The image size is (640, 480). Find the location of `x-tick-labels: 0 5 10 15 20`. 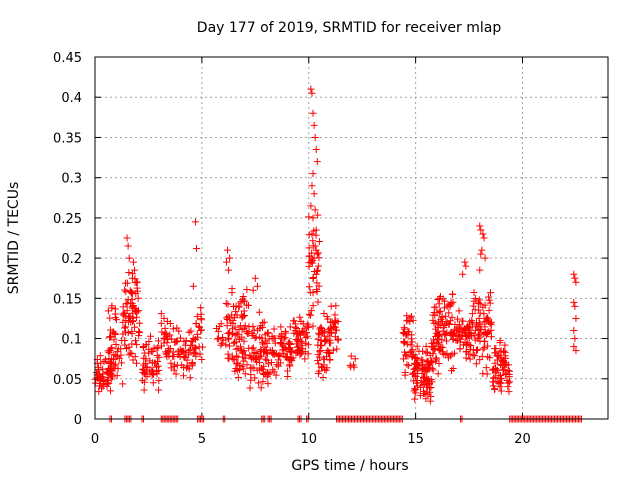

x-tick-labels: 0 5 10 15 20 is located at coordinates (311, 439).